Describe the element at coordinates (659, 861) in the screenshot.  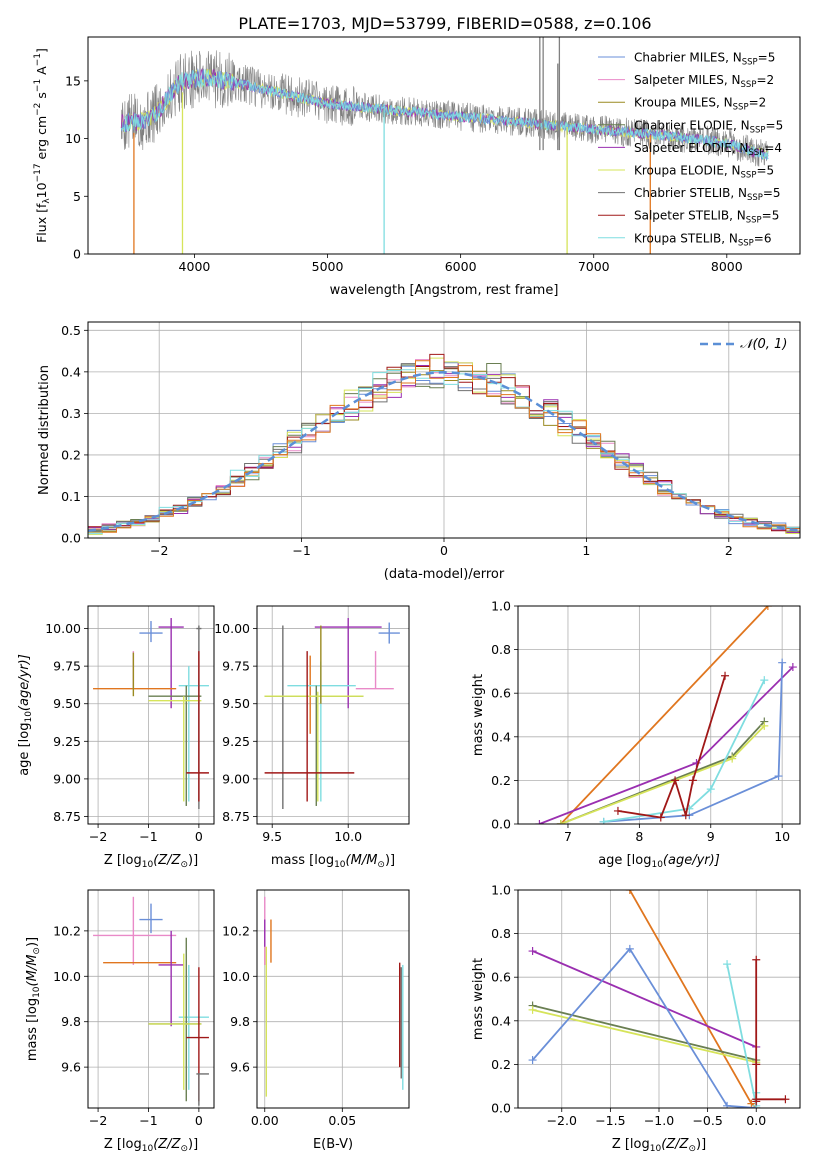
I see `x-axis-label: age [log10(age/yr)]` at that location.